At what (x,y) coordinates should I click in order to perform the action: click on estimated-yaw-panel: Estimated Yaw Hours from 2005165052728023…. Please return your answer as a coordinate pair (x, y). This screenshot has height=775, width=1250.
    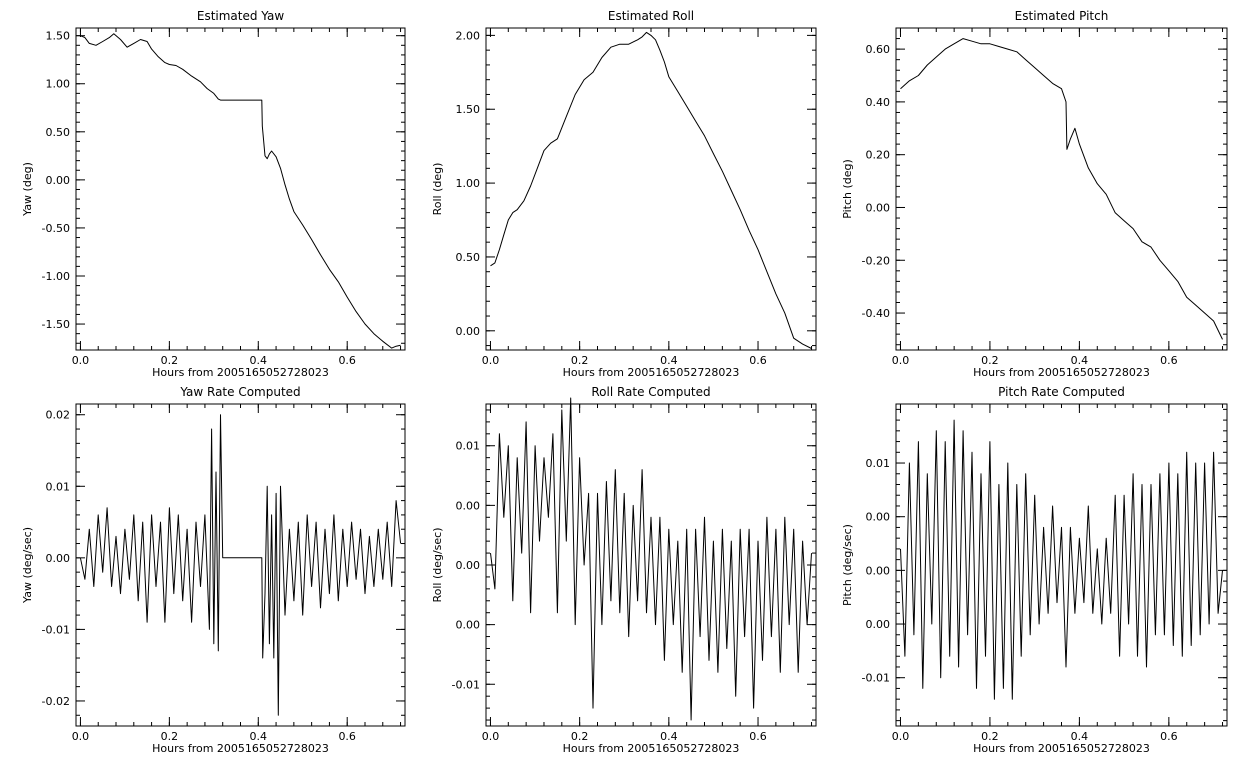
    Looking at the image, I should click on (213, 194).